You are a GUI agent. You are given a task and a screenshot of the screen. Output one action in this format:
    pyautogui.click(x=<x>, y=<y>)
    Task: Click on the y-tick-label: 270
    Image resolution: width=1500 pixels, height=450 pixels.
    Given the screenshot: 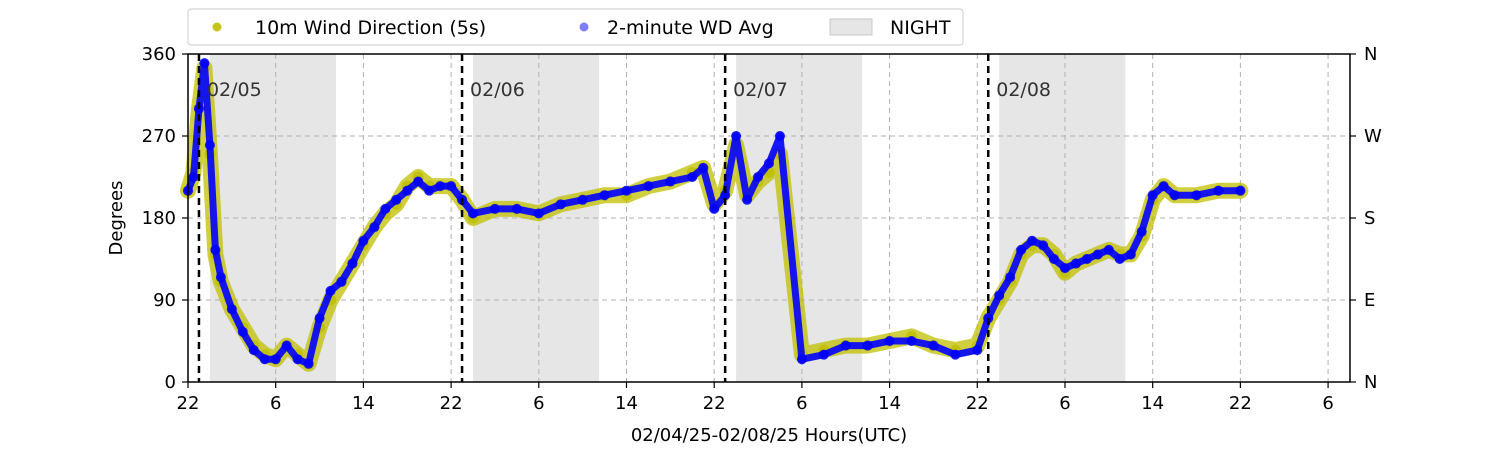 What is the action you would take?
    pyautogui.click(x=159, y=136)
    